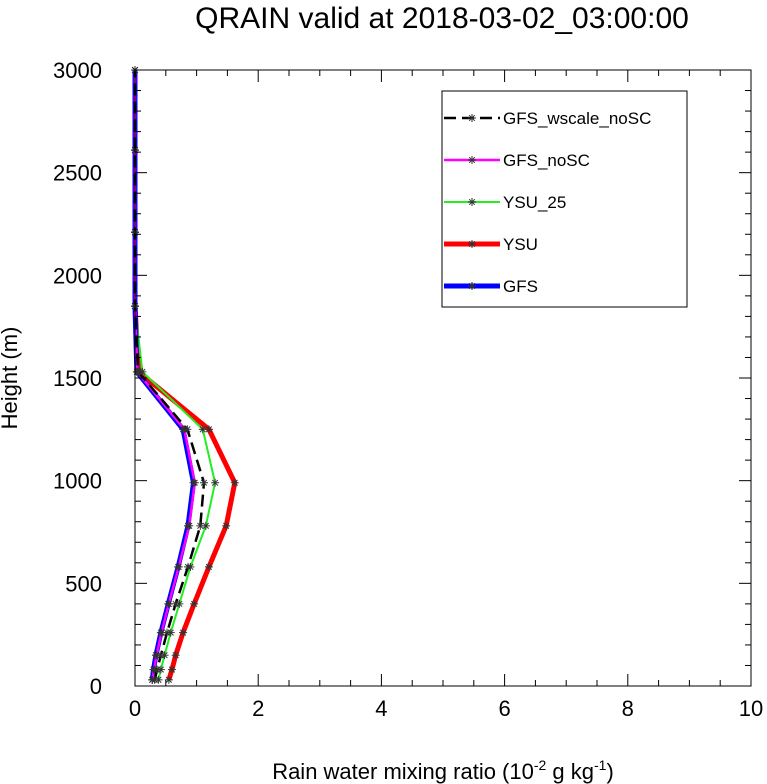 This screenshot has width=767, height=784. I want to click on legend-label: GFS_noSC, so click(546, 160).